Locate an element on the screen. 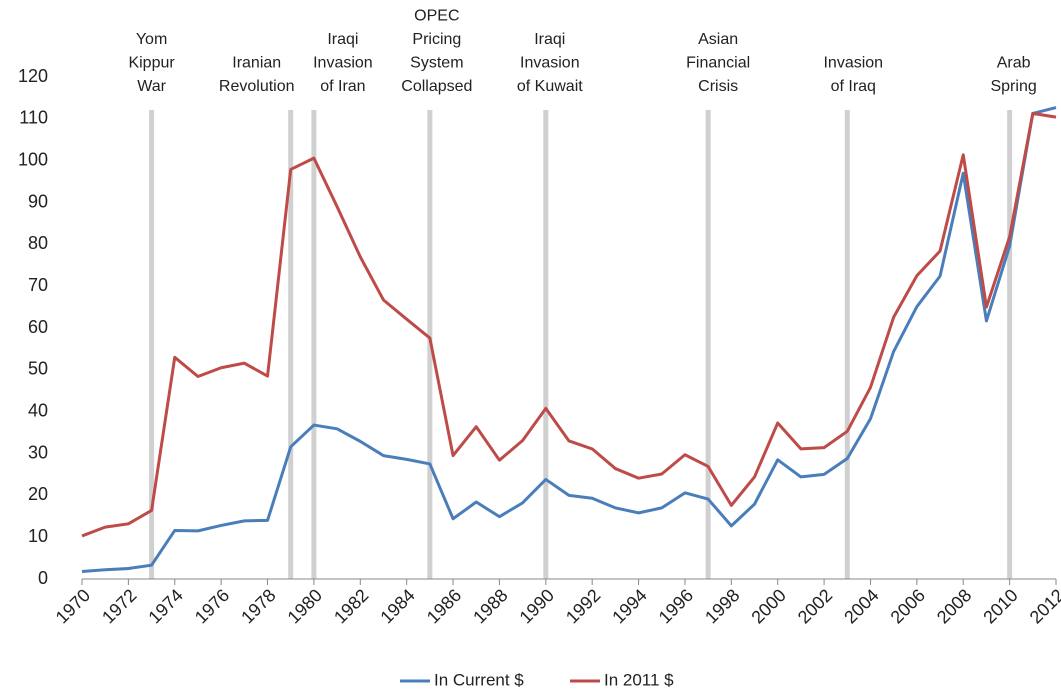 This screenshot has height=698, width=1061. x-tick-label: 2008 is located at coordinates (954, 606).